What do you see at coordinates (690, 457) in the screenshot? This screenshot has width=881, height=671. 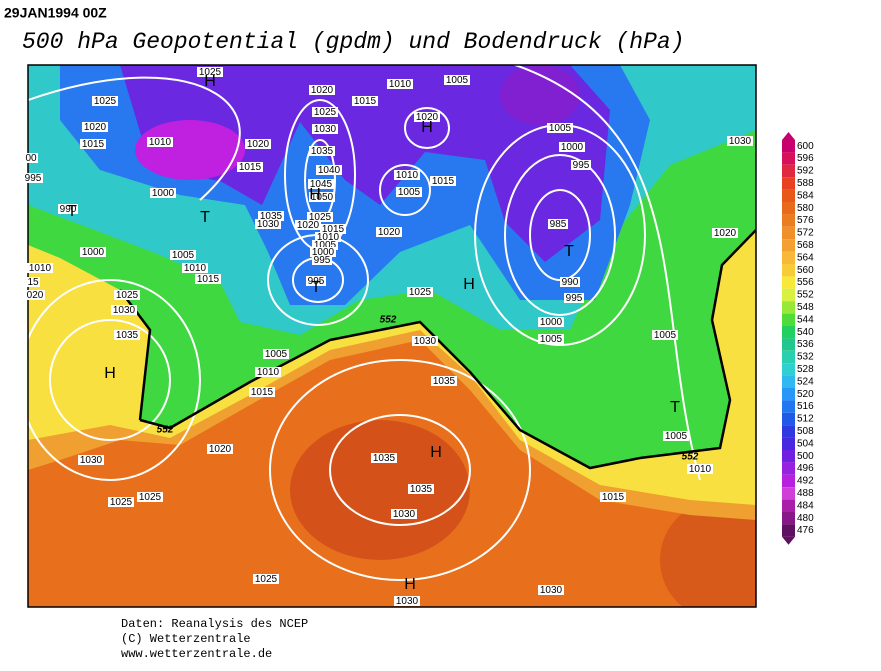 I see `contour-label: 552` at bounding box center [690, 457].